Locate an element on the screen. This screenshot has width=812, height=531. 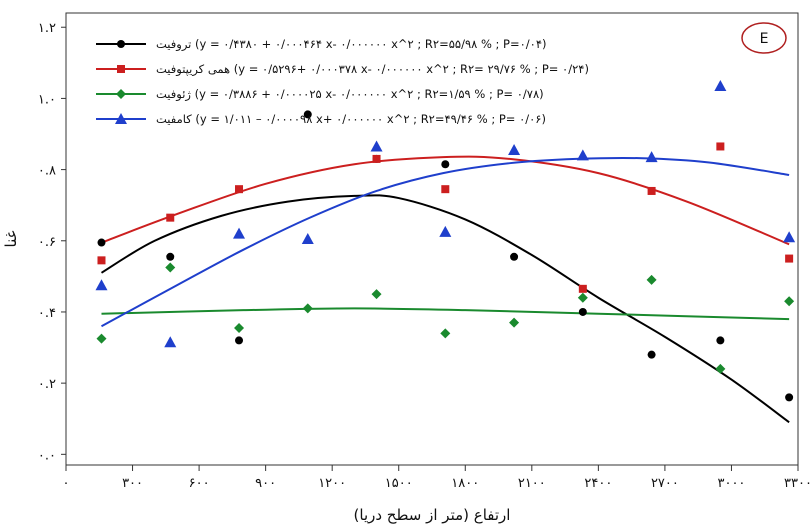
panel-label: E is located at coordinates (764, 38).